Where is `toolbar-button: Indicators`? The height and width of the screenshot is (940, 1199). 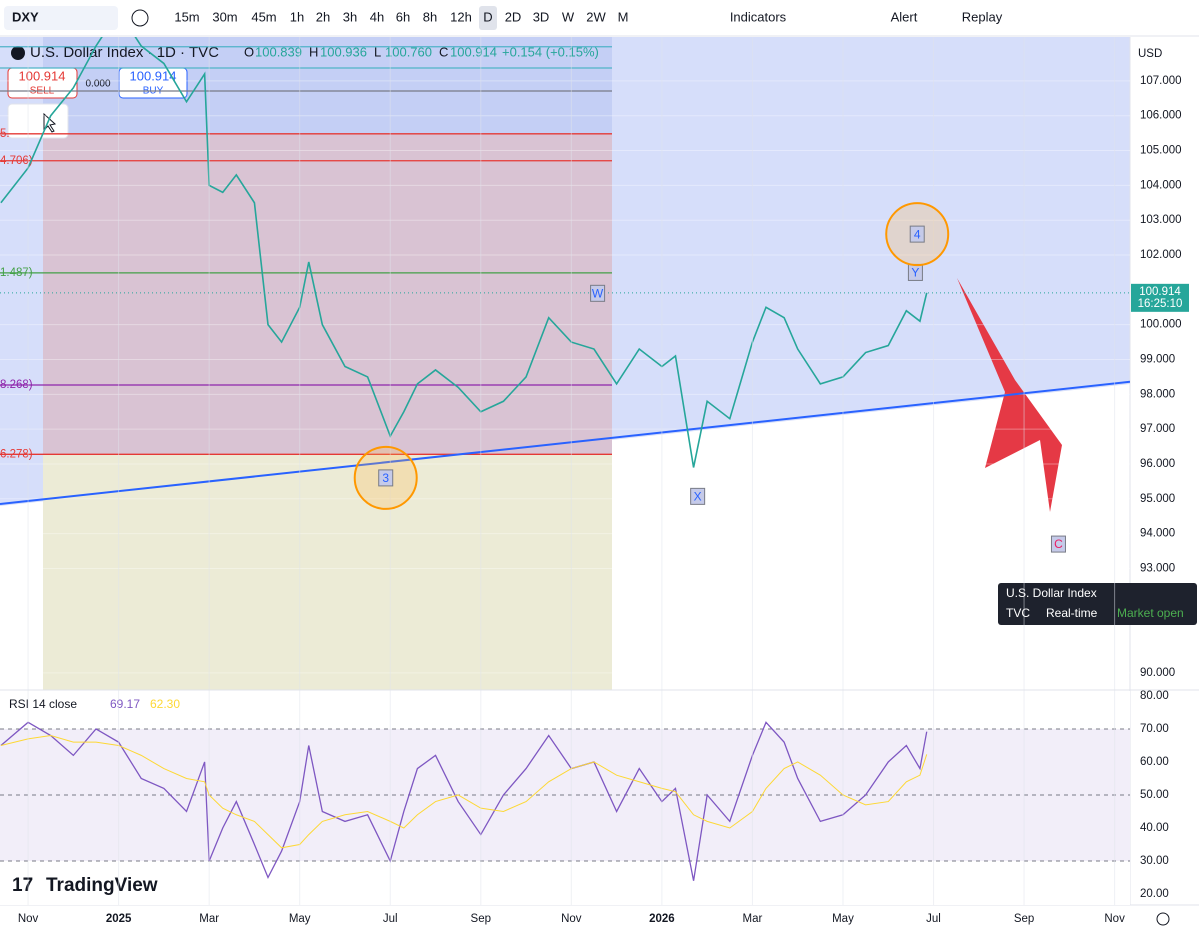
toolbar-button: Indicators is located at coordinates (758, 16).